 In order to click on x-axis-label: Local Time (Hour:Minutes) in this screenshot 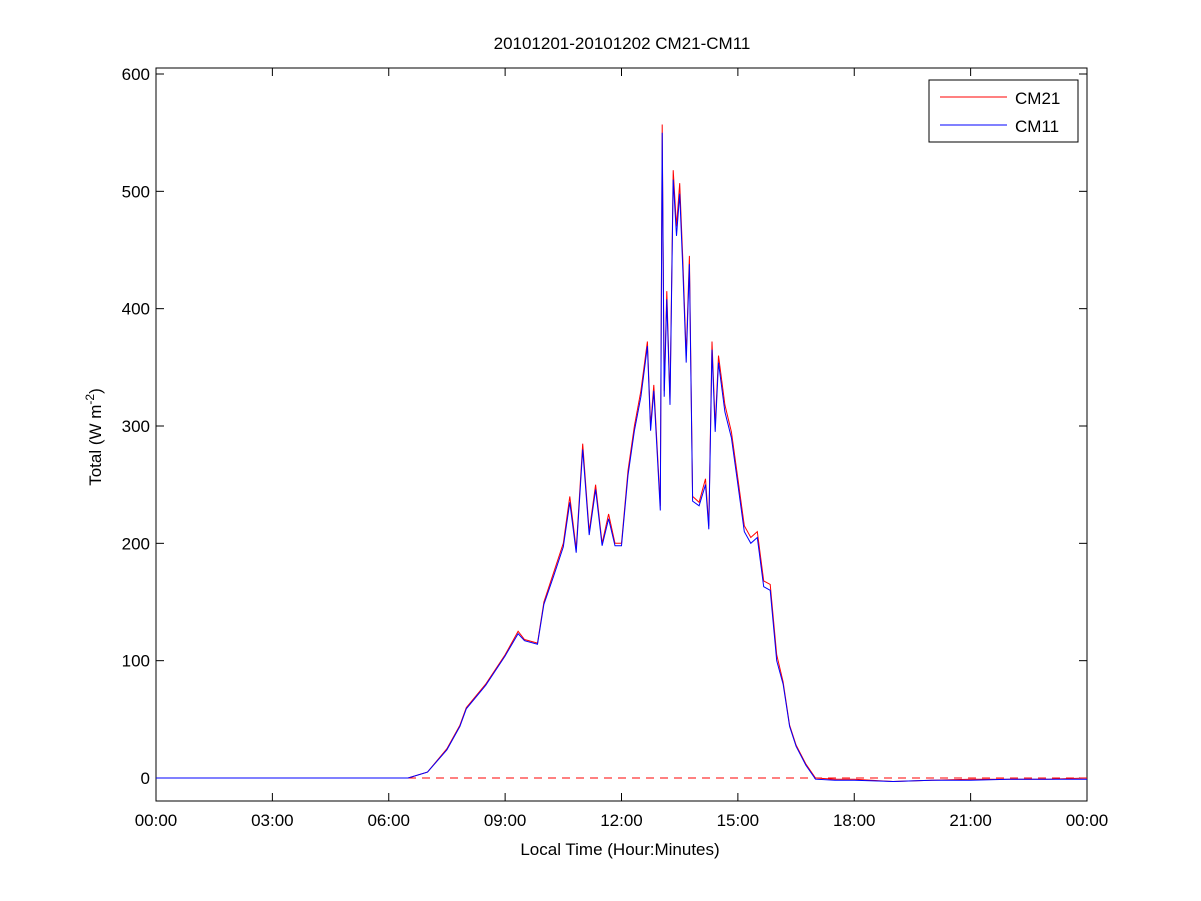, I will do `click(619, 849)`.